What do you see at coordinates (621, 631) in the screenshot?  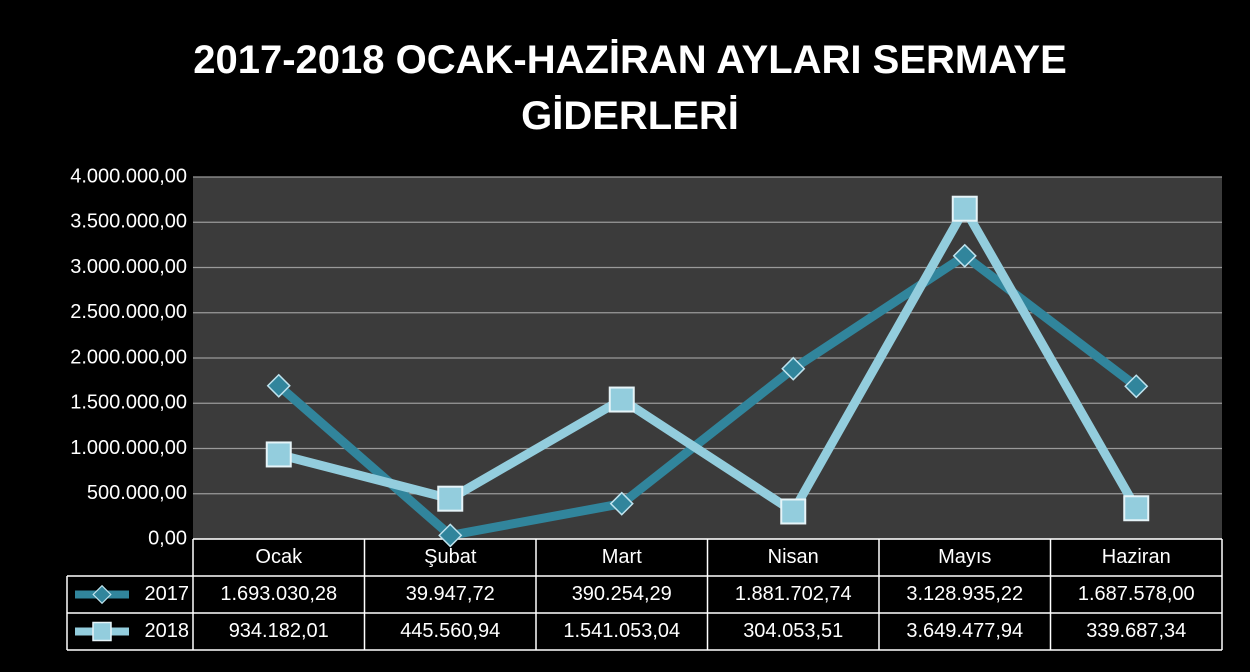 I see `table-value: 1.541.053,04` at bounding box center [621, 631].